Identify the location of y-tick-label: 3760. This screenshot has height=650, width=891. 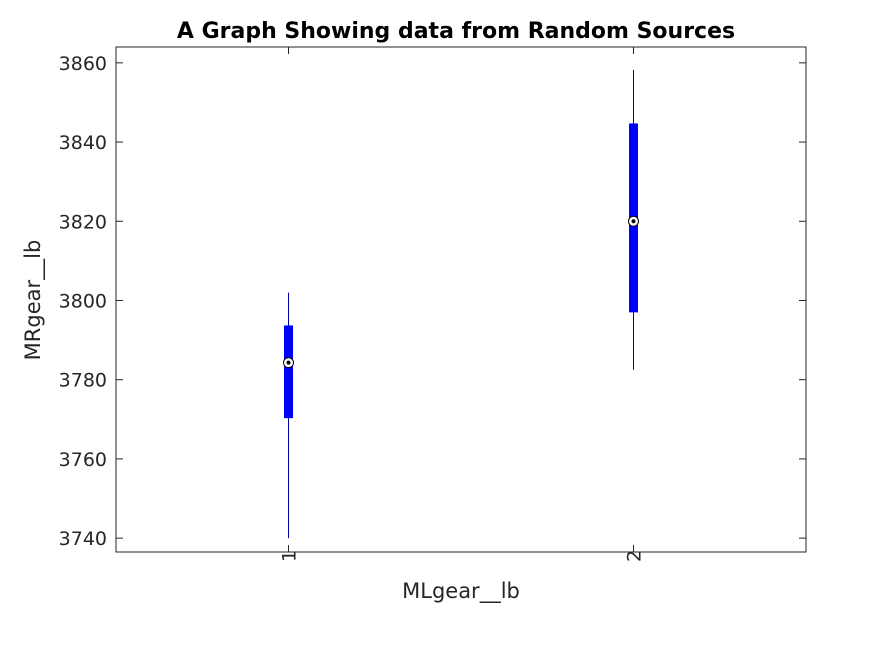
(83, 460).